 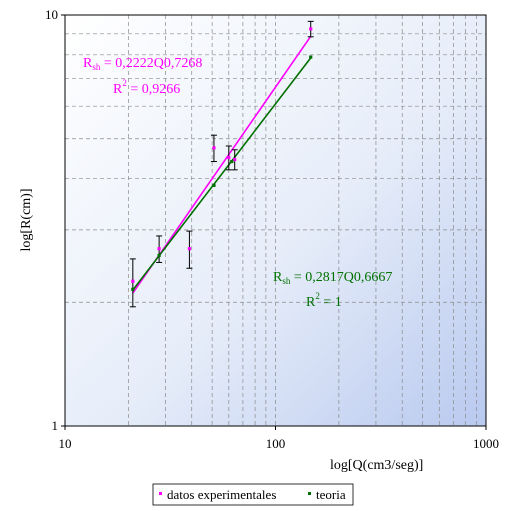 What do you see at coordinates (276, 443) in the screenshot?
I see `x-tick-label: 100` at bounding box center [276, 443].